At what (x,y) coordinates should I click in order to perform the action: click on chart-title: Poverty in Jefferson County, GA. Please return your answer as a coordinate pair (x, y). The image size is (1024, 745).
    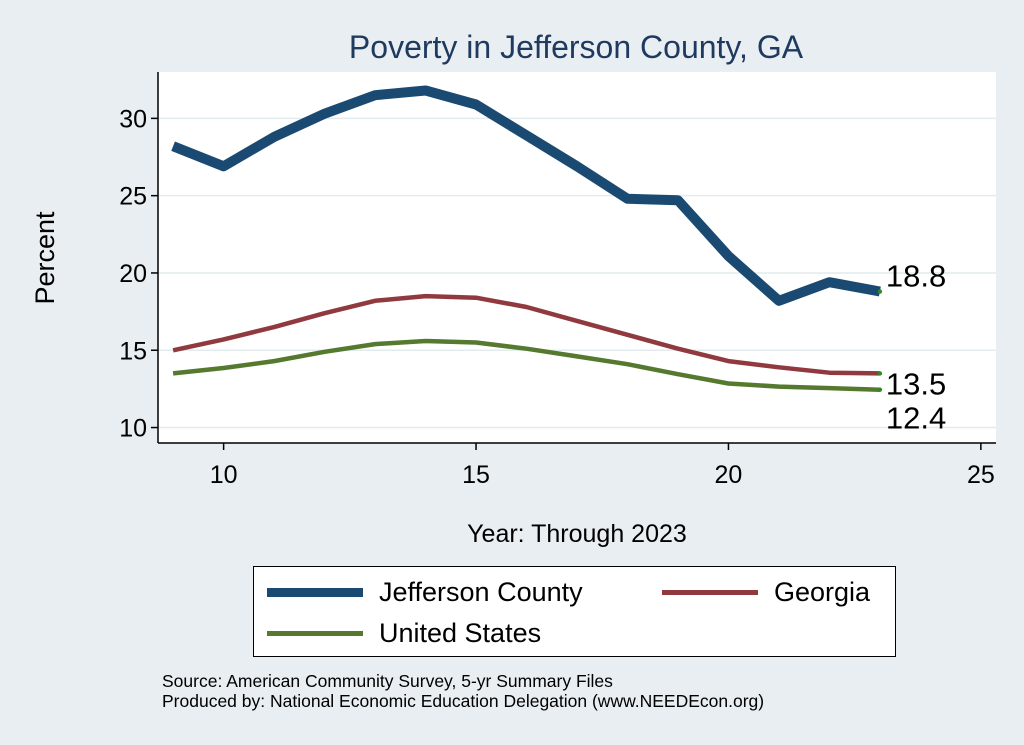
    Looking at the image, I should click on (576, 47).